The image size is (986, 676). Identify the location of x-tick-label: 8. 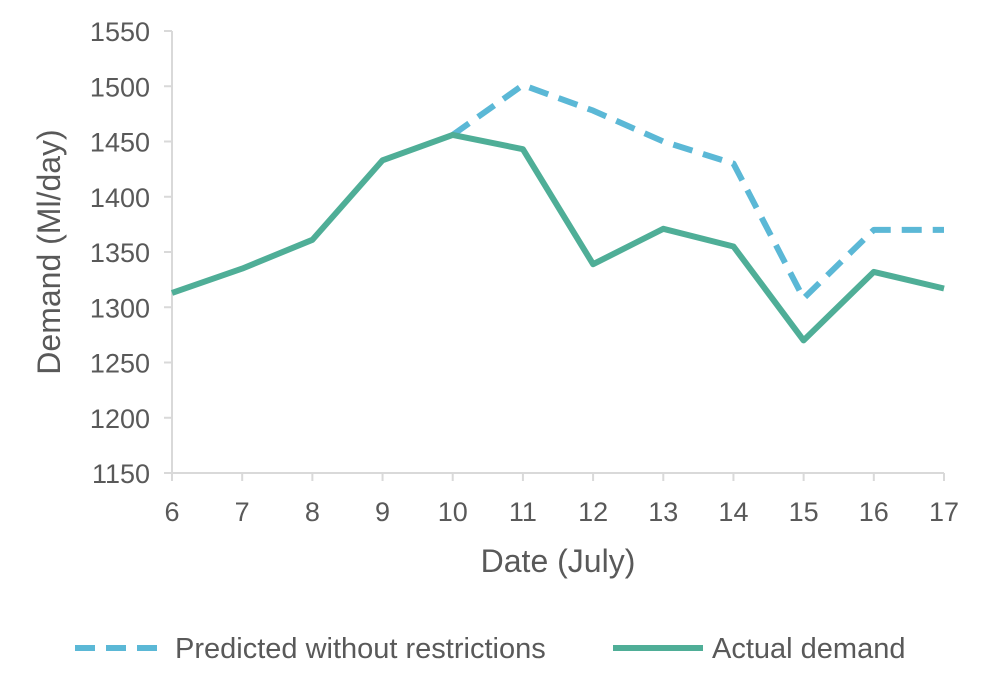
(312, 512).